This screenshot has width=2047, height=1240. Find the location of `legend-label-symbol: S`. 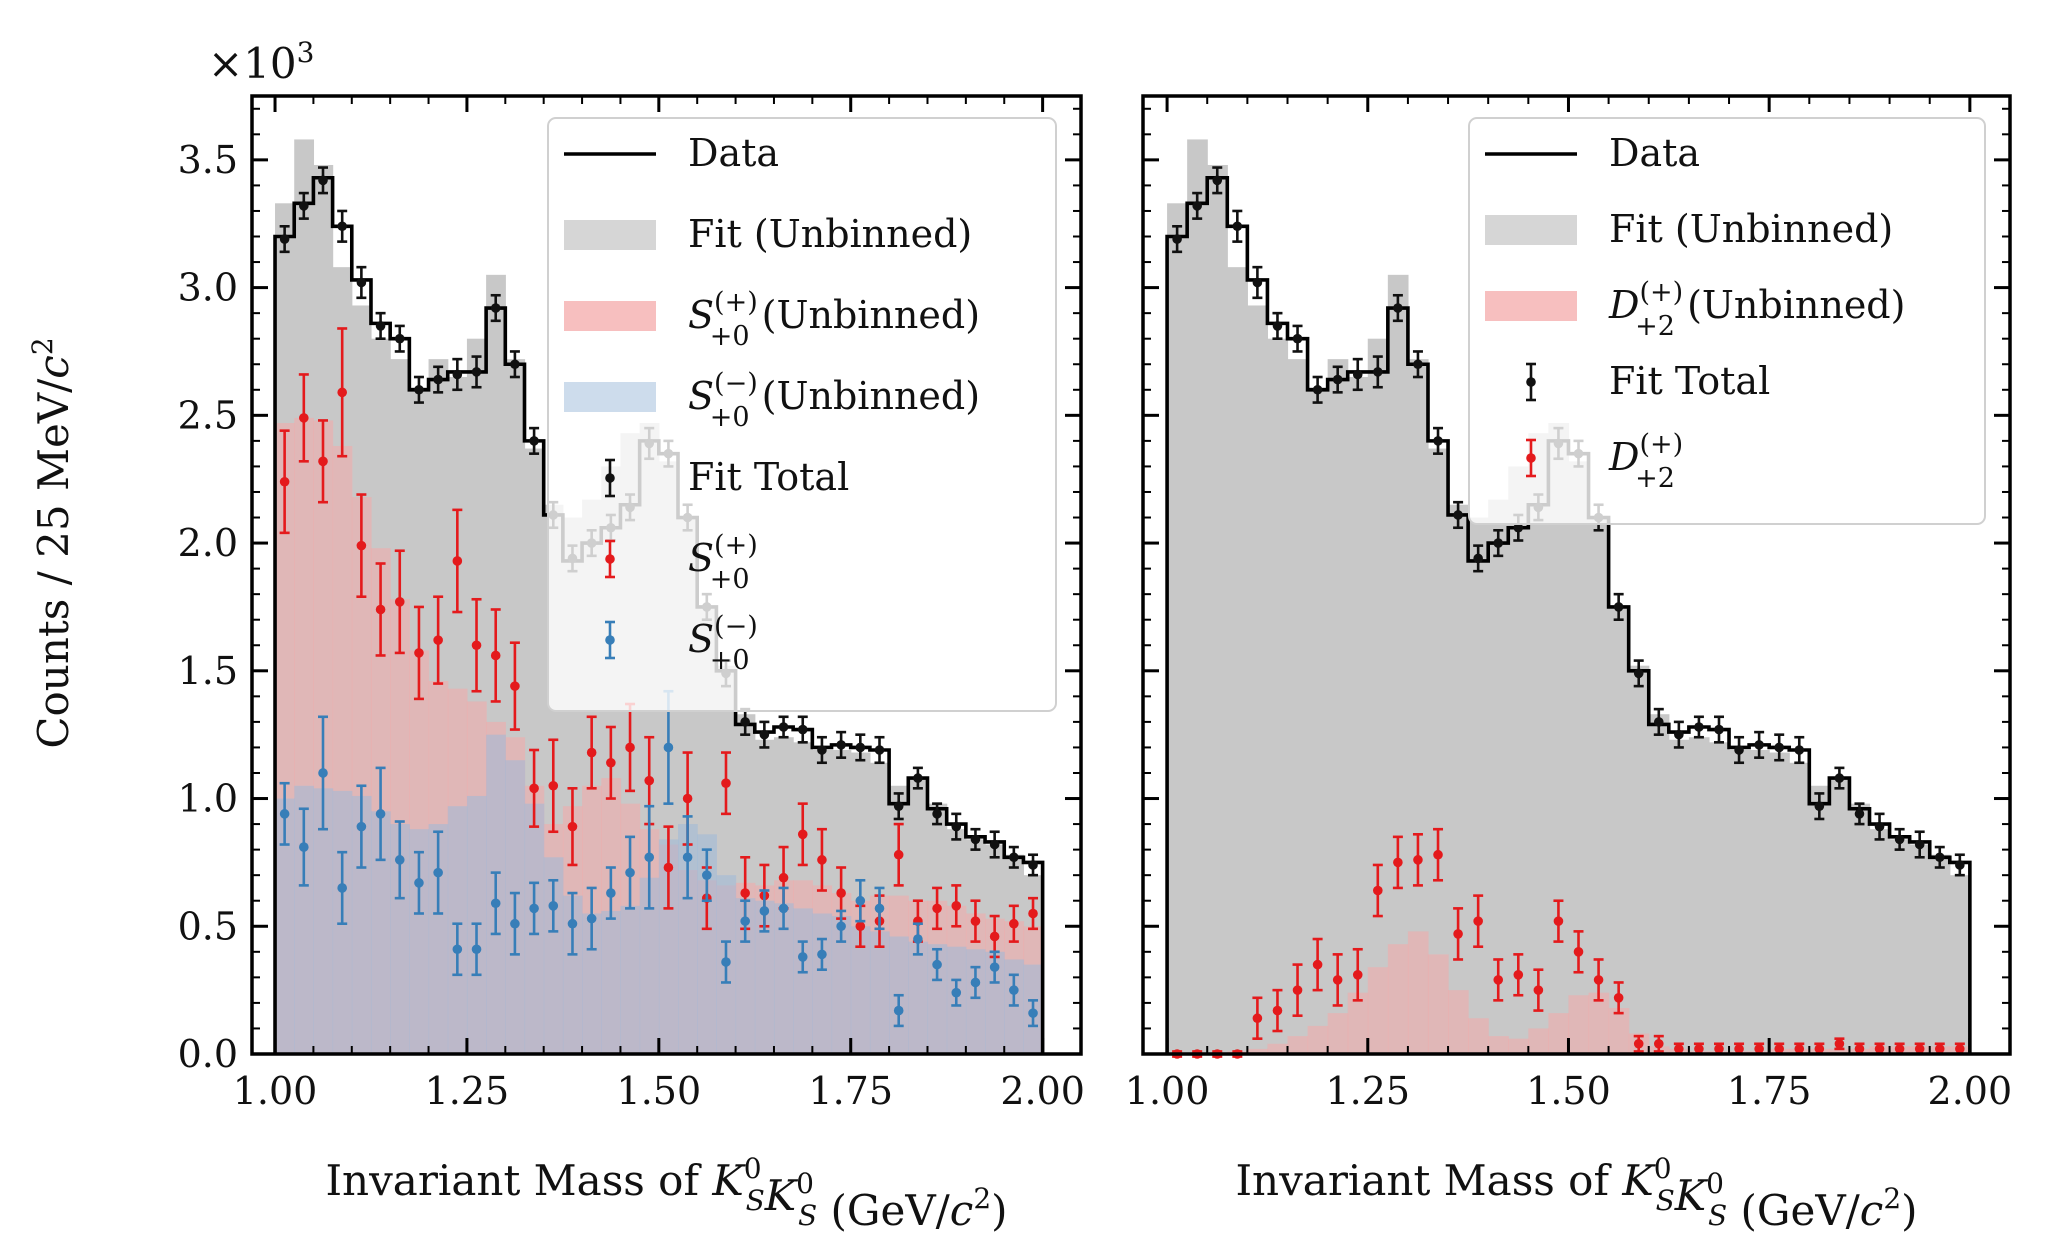

legend-label-symbol: S is located at coordinates (701, 639).